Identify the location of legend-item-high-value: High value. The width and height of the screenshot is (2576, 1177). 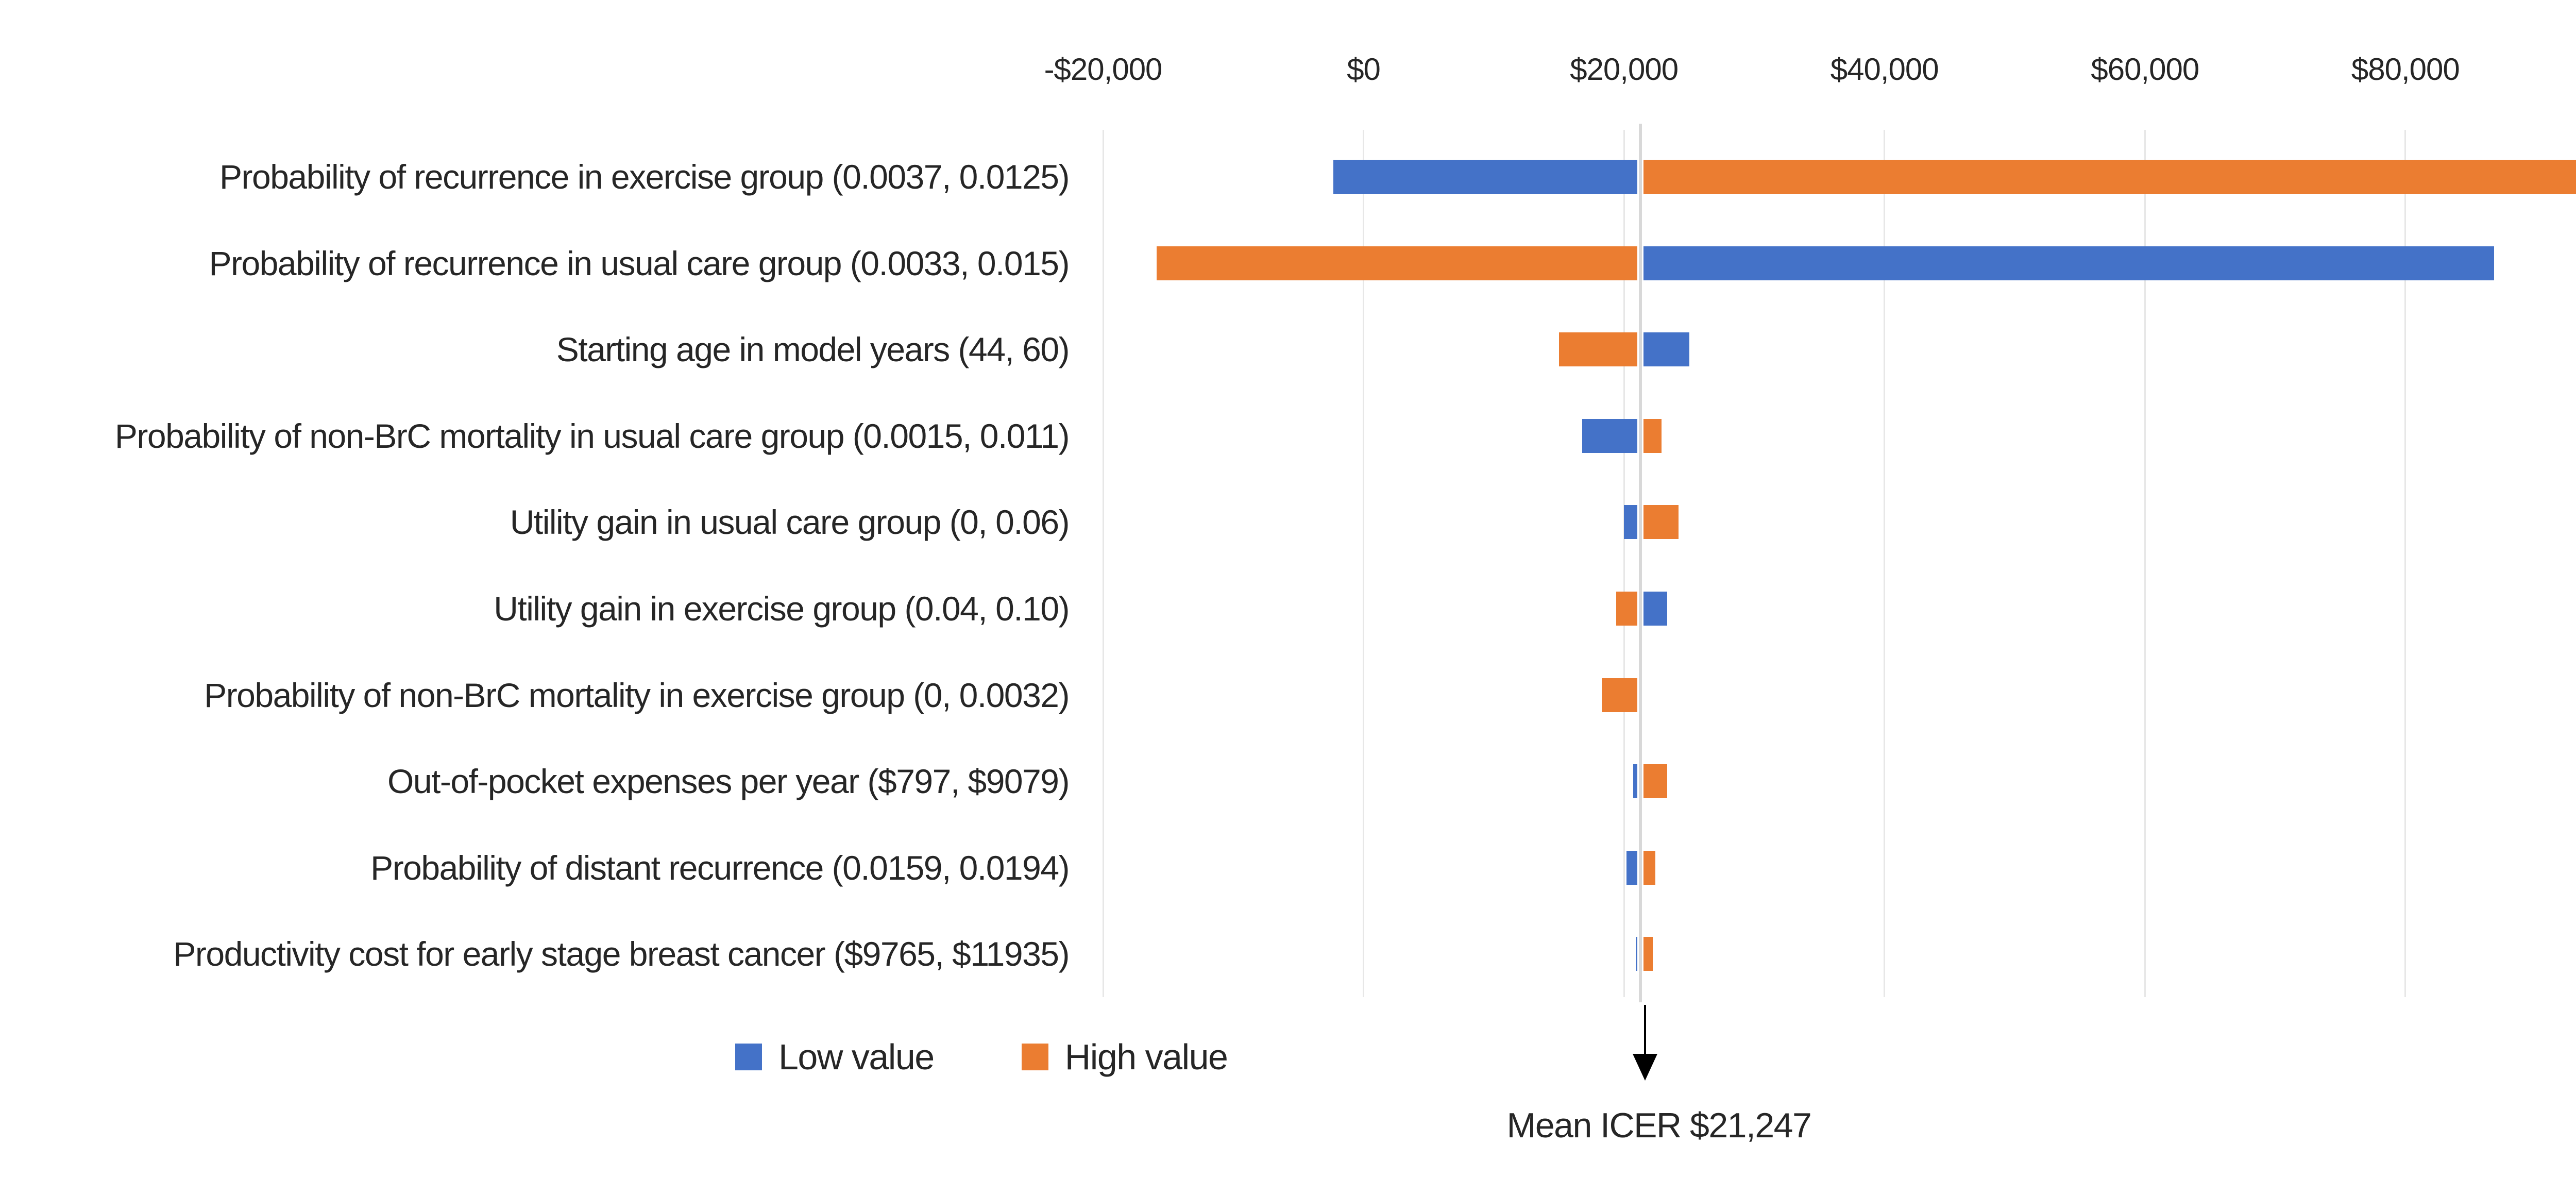
(1124, 1057).